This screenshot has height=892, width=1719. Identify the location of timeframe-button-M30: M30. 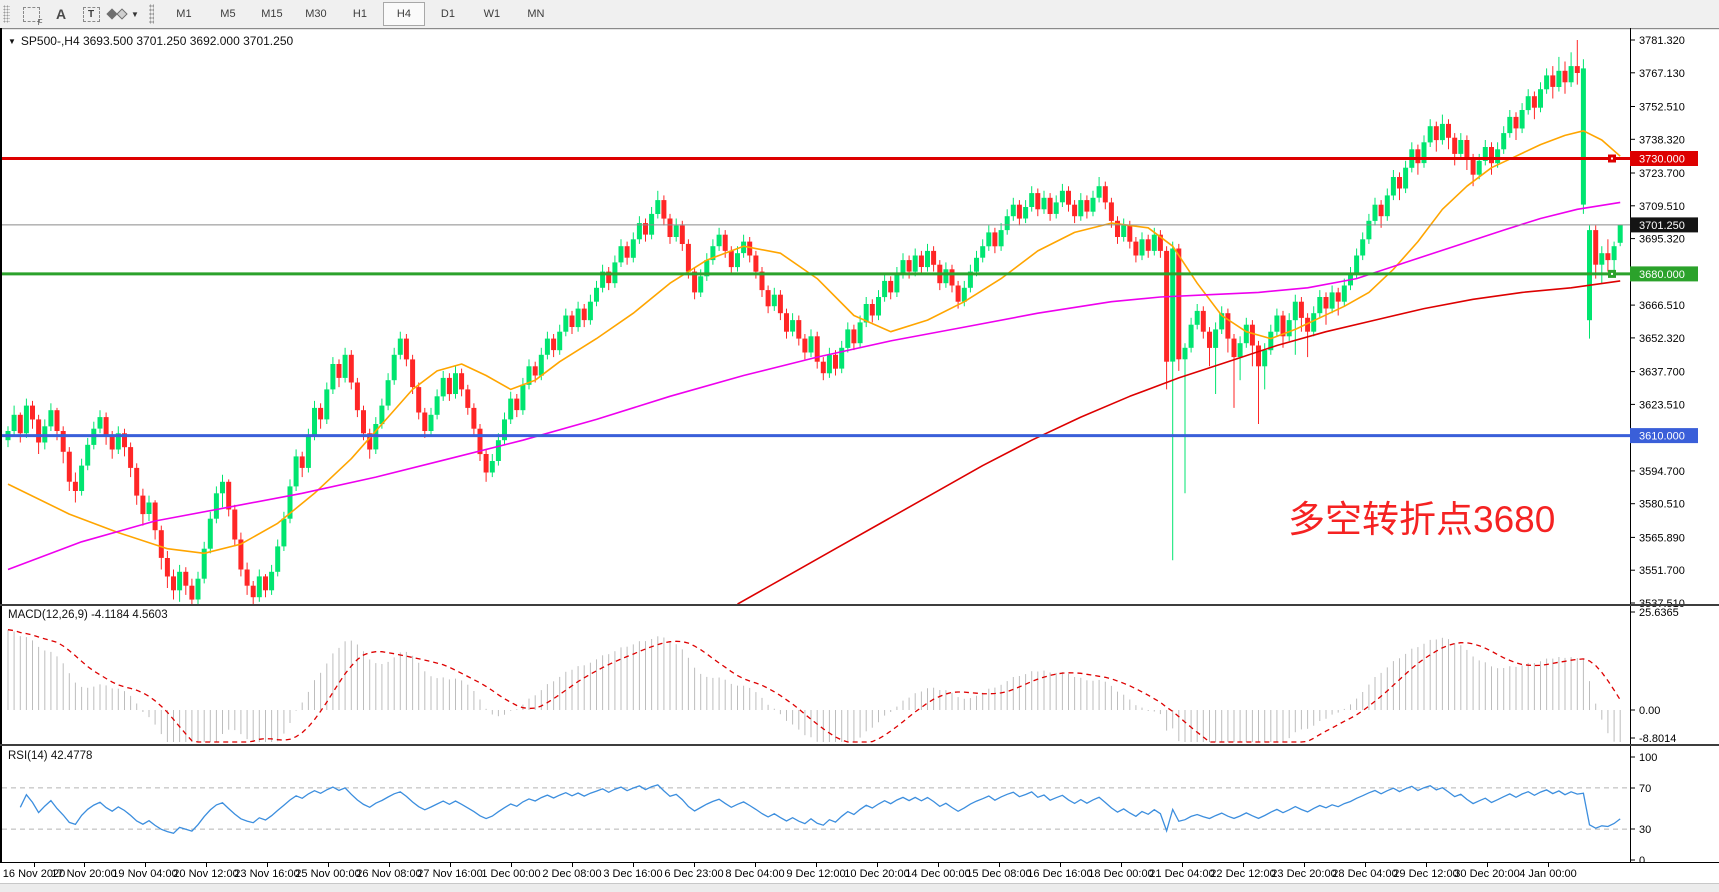
(316, 14).